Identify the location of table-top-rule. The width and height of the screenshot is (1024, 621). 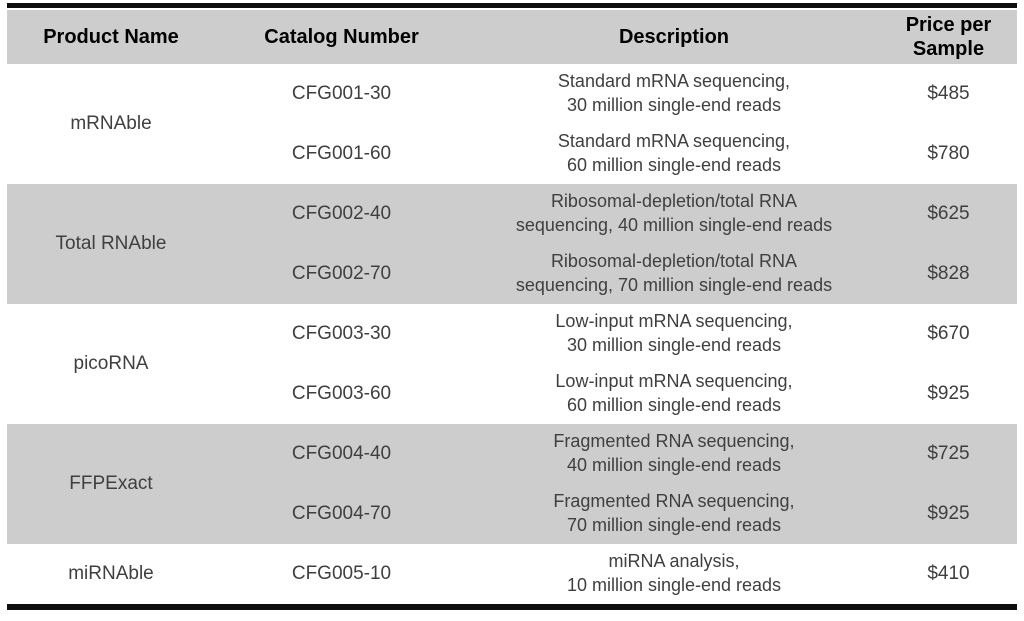
(512, 5).